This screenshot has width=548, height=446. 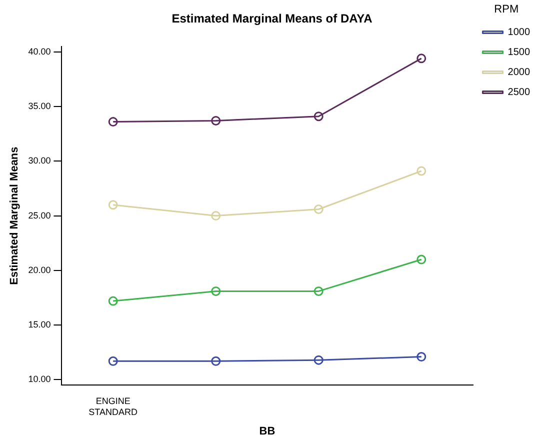 I want to click on y-tick-label: 10.00, so click(x=39, y=379).